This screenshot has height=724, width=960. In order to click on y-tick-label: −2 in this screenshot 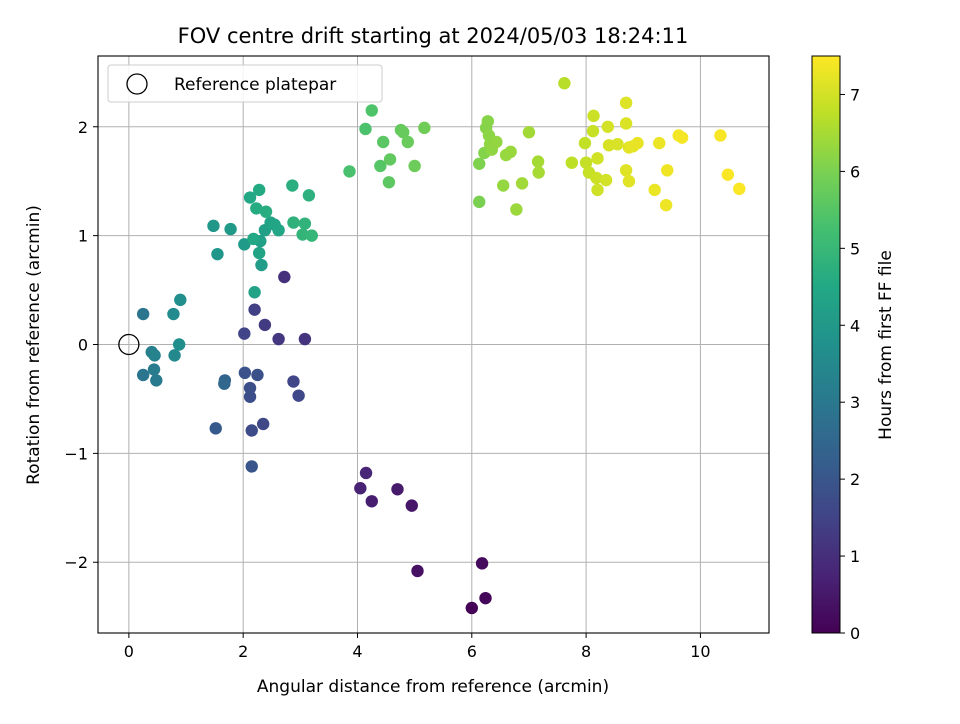, I will do `click(76, 562)`.